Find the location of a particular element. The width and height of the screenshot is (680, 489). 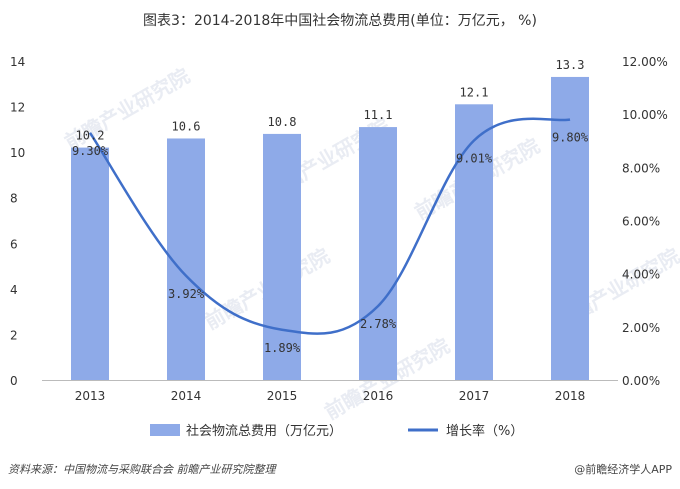

left-tick-label: 4 is located at coordinates (14, 290).